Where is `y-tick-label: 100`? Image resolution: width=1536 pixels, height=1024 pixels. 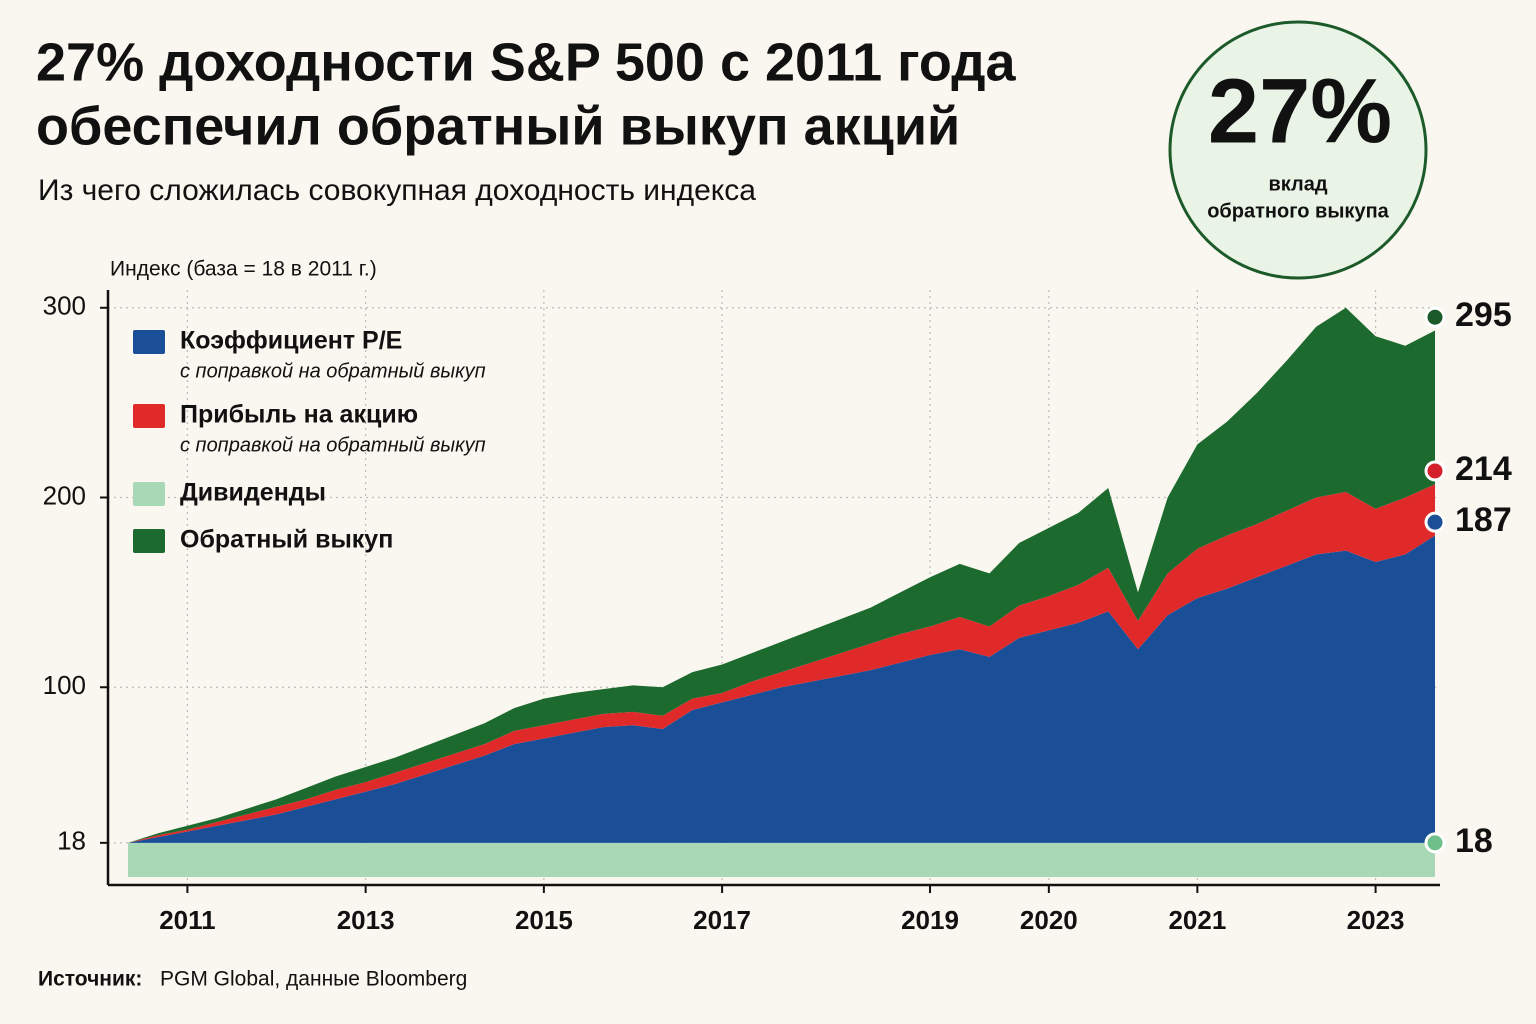
y-tick-label: 100 is located at coordinates (64, 685).